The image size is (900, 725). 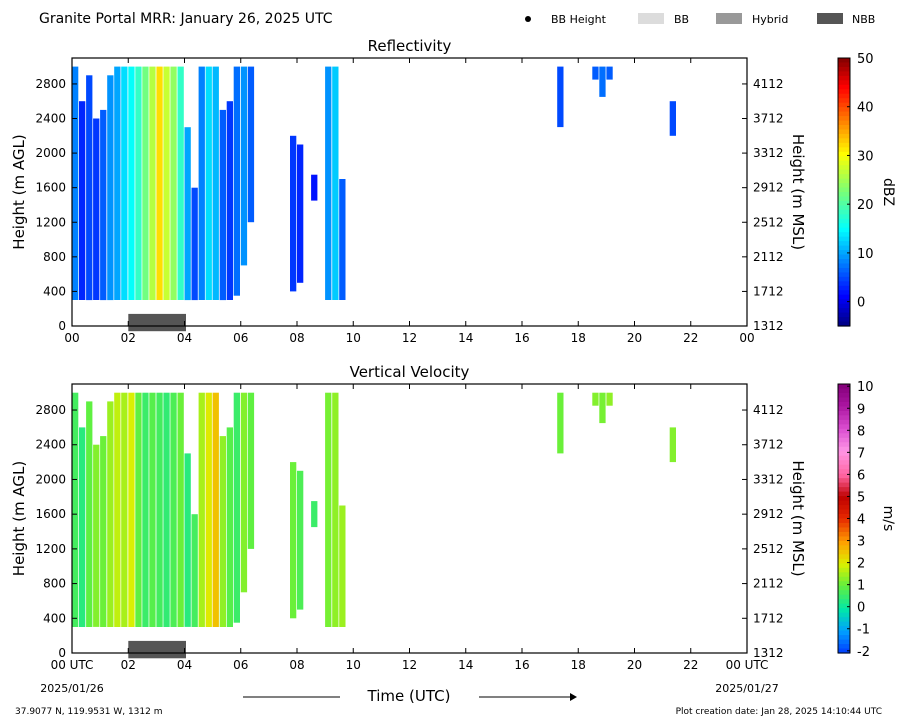 What do you see at coordinates (746, 688) in the screenshot?
I see `end-date-label: 2025/01/27` at bounding box center [746, 688].